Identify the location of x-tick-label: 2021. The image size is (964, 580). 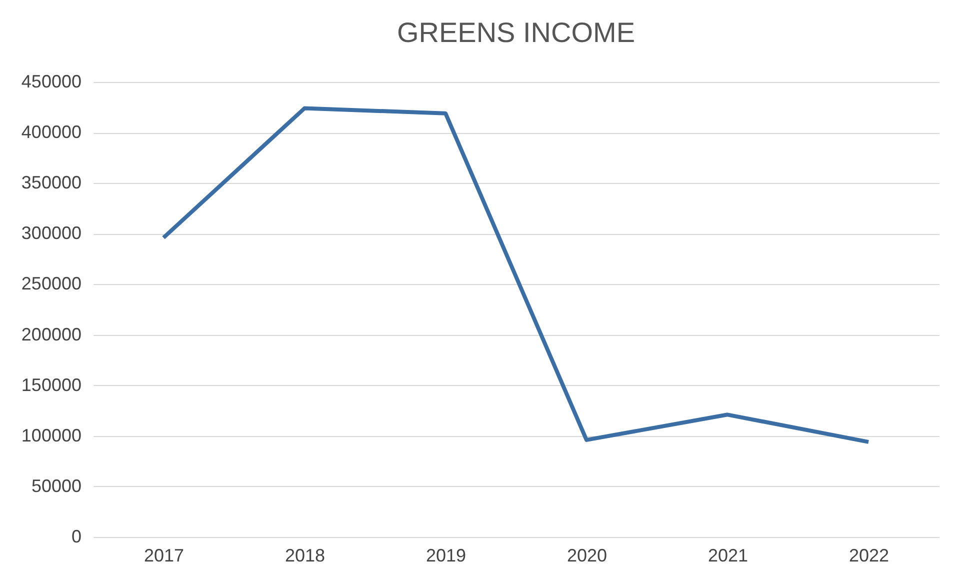
(728, 556).